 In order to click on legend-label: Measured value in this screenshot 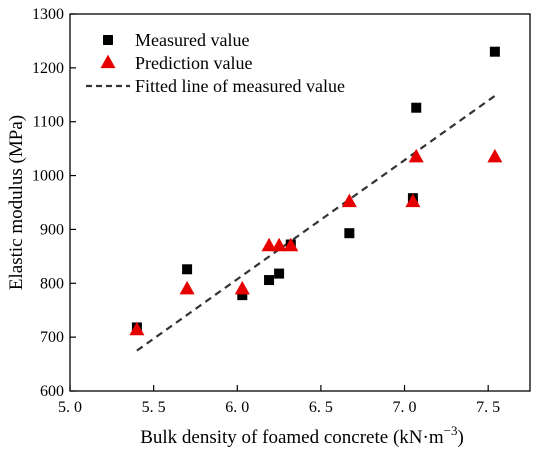, I will do `click(192, 40)`.